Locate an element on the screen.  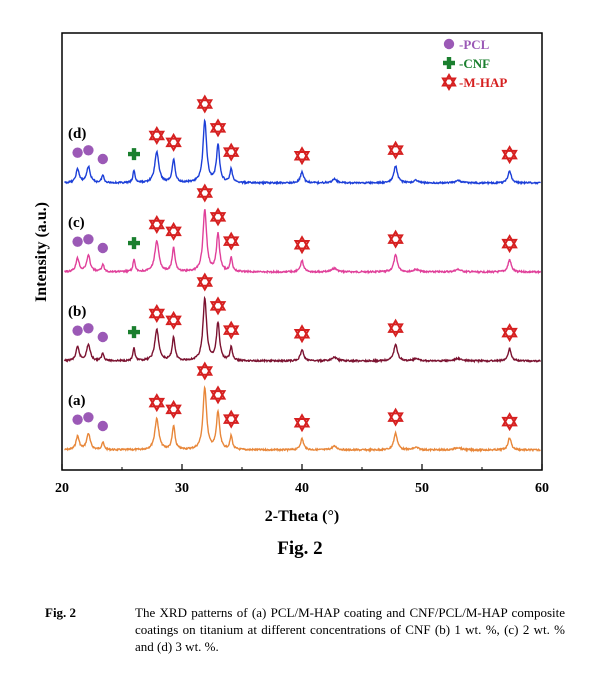
caption-label: Fig. 2 is located at coordinates (61, 612).